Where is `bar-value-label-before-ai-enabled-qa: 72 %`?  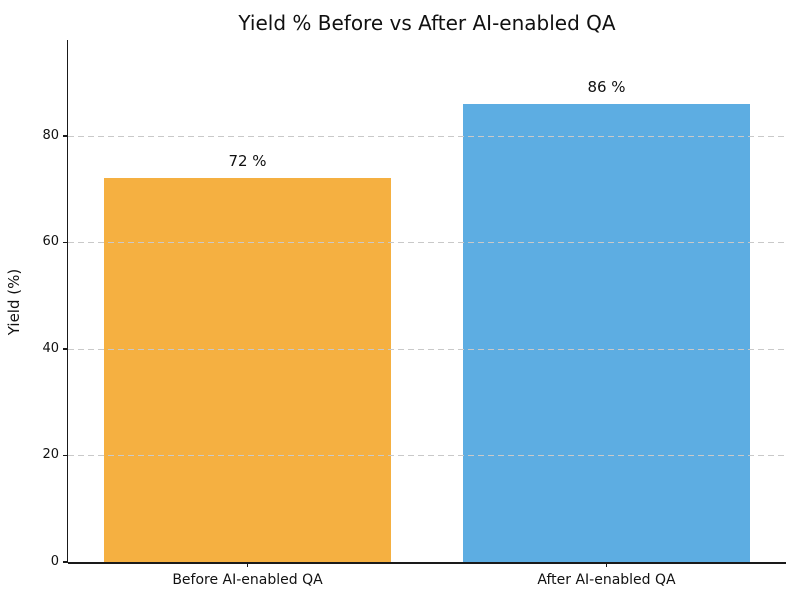
bar-value-label-before-ai-enabled-qa: 72 % is located at coordinates (247, 161).